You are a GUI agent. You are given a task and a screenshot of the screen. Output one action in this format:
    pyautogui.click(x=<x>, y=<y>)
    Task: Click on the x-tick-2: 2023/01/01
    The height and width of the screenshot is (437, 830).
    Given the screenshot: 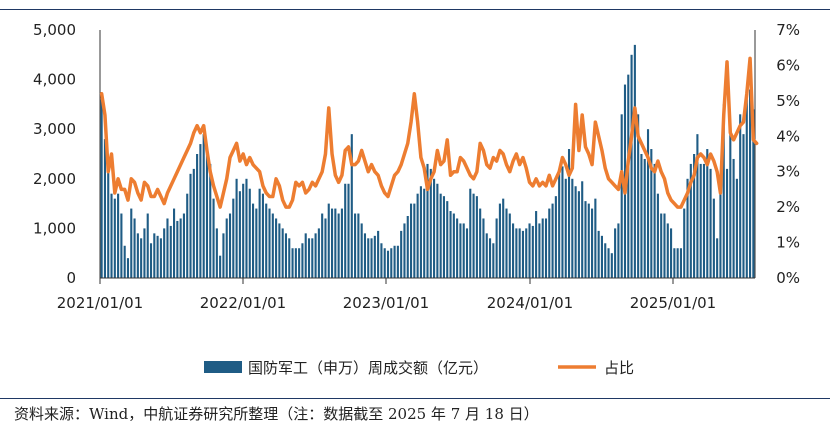 What is the action you would take?
    pyautogui.click(x=386, y=303)
    